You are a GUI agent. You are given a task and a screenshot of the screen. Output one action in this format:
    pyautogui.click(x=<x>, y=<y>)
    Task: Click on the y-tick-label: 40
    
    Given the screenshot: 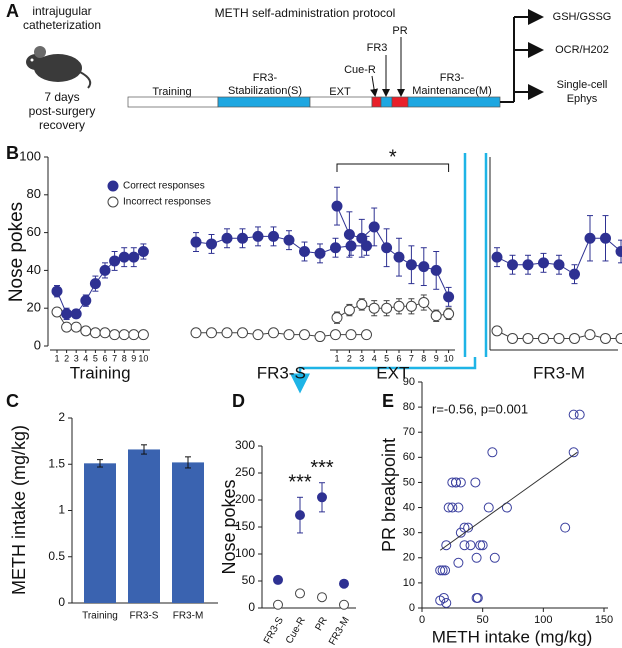 What is the action you would take?
    pyautogui.click(x=34, y=269)
    